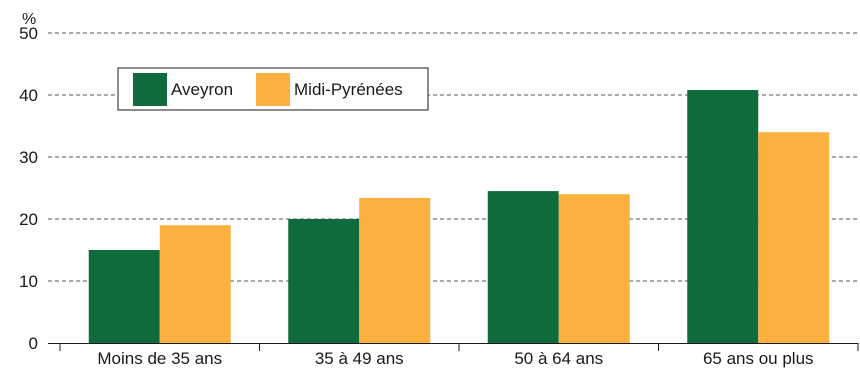 Image resolution: width=860 pixels, height=370 pixels. Describe the element at coordinates (28, 281) in the screenshot. I see `y-tick-label: 10` at that location.